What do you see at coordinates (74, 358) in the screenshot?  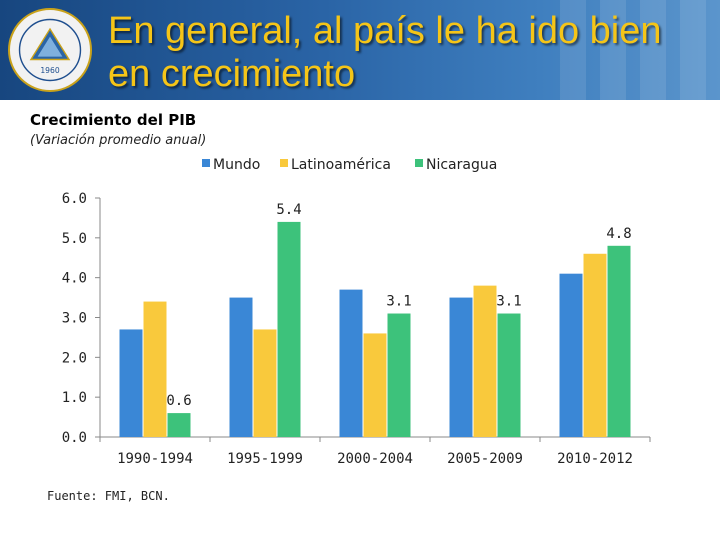 I see `y-tick-label: 2.0` at bounding box center [74, 358].